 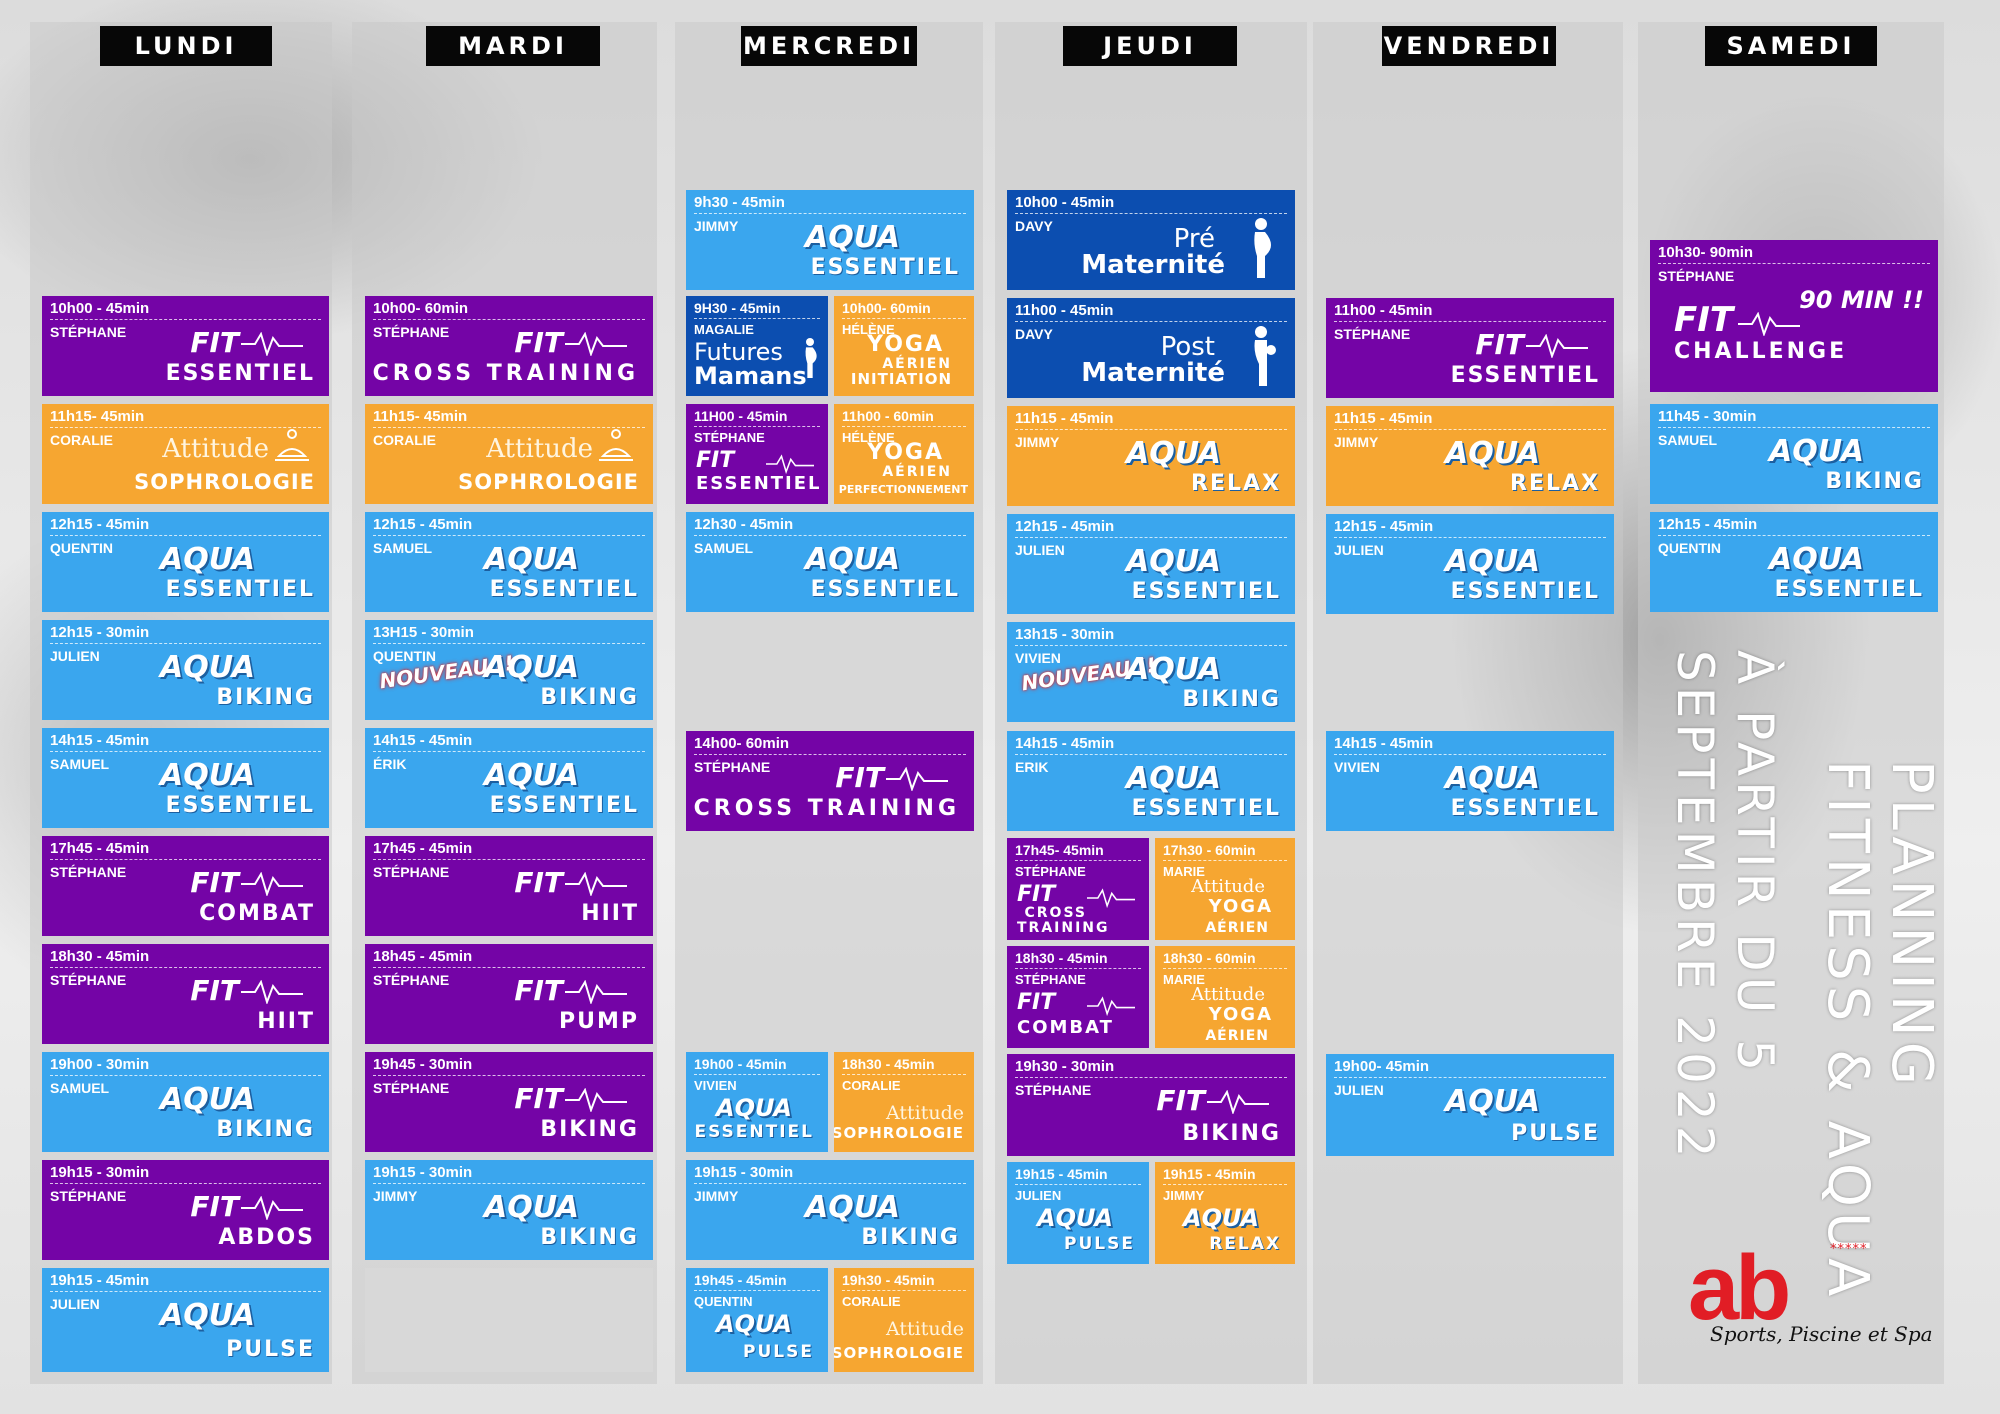 I want to click on class-time: 11h00 - 60min, so click(x=904, y=417).